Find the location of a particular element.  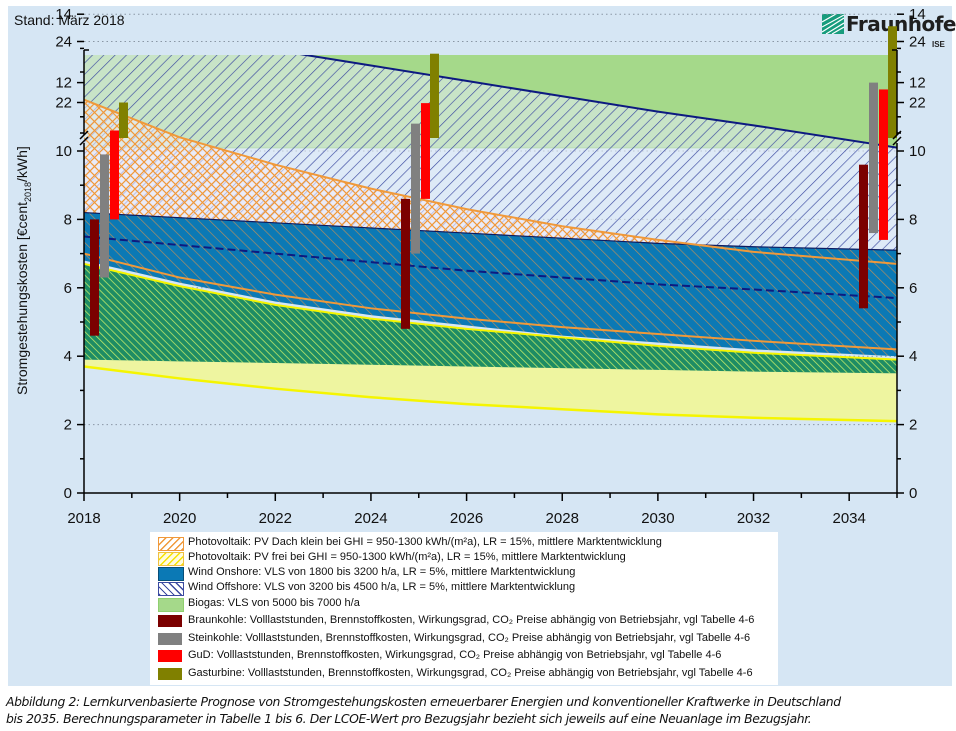

right-y-tick-label: 4 is located at coordinates (913, 356).